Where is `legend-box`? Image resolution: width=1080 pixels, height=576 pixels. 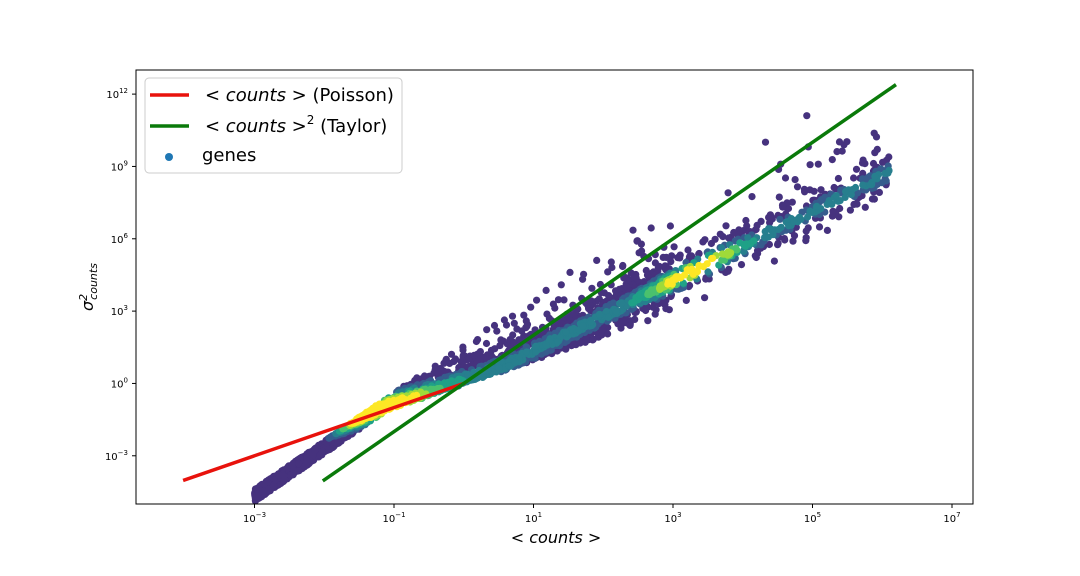
legend-box is located at coordinates (273, 125).